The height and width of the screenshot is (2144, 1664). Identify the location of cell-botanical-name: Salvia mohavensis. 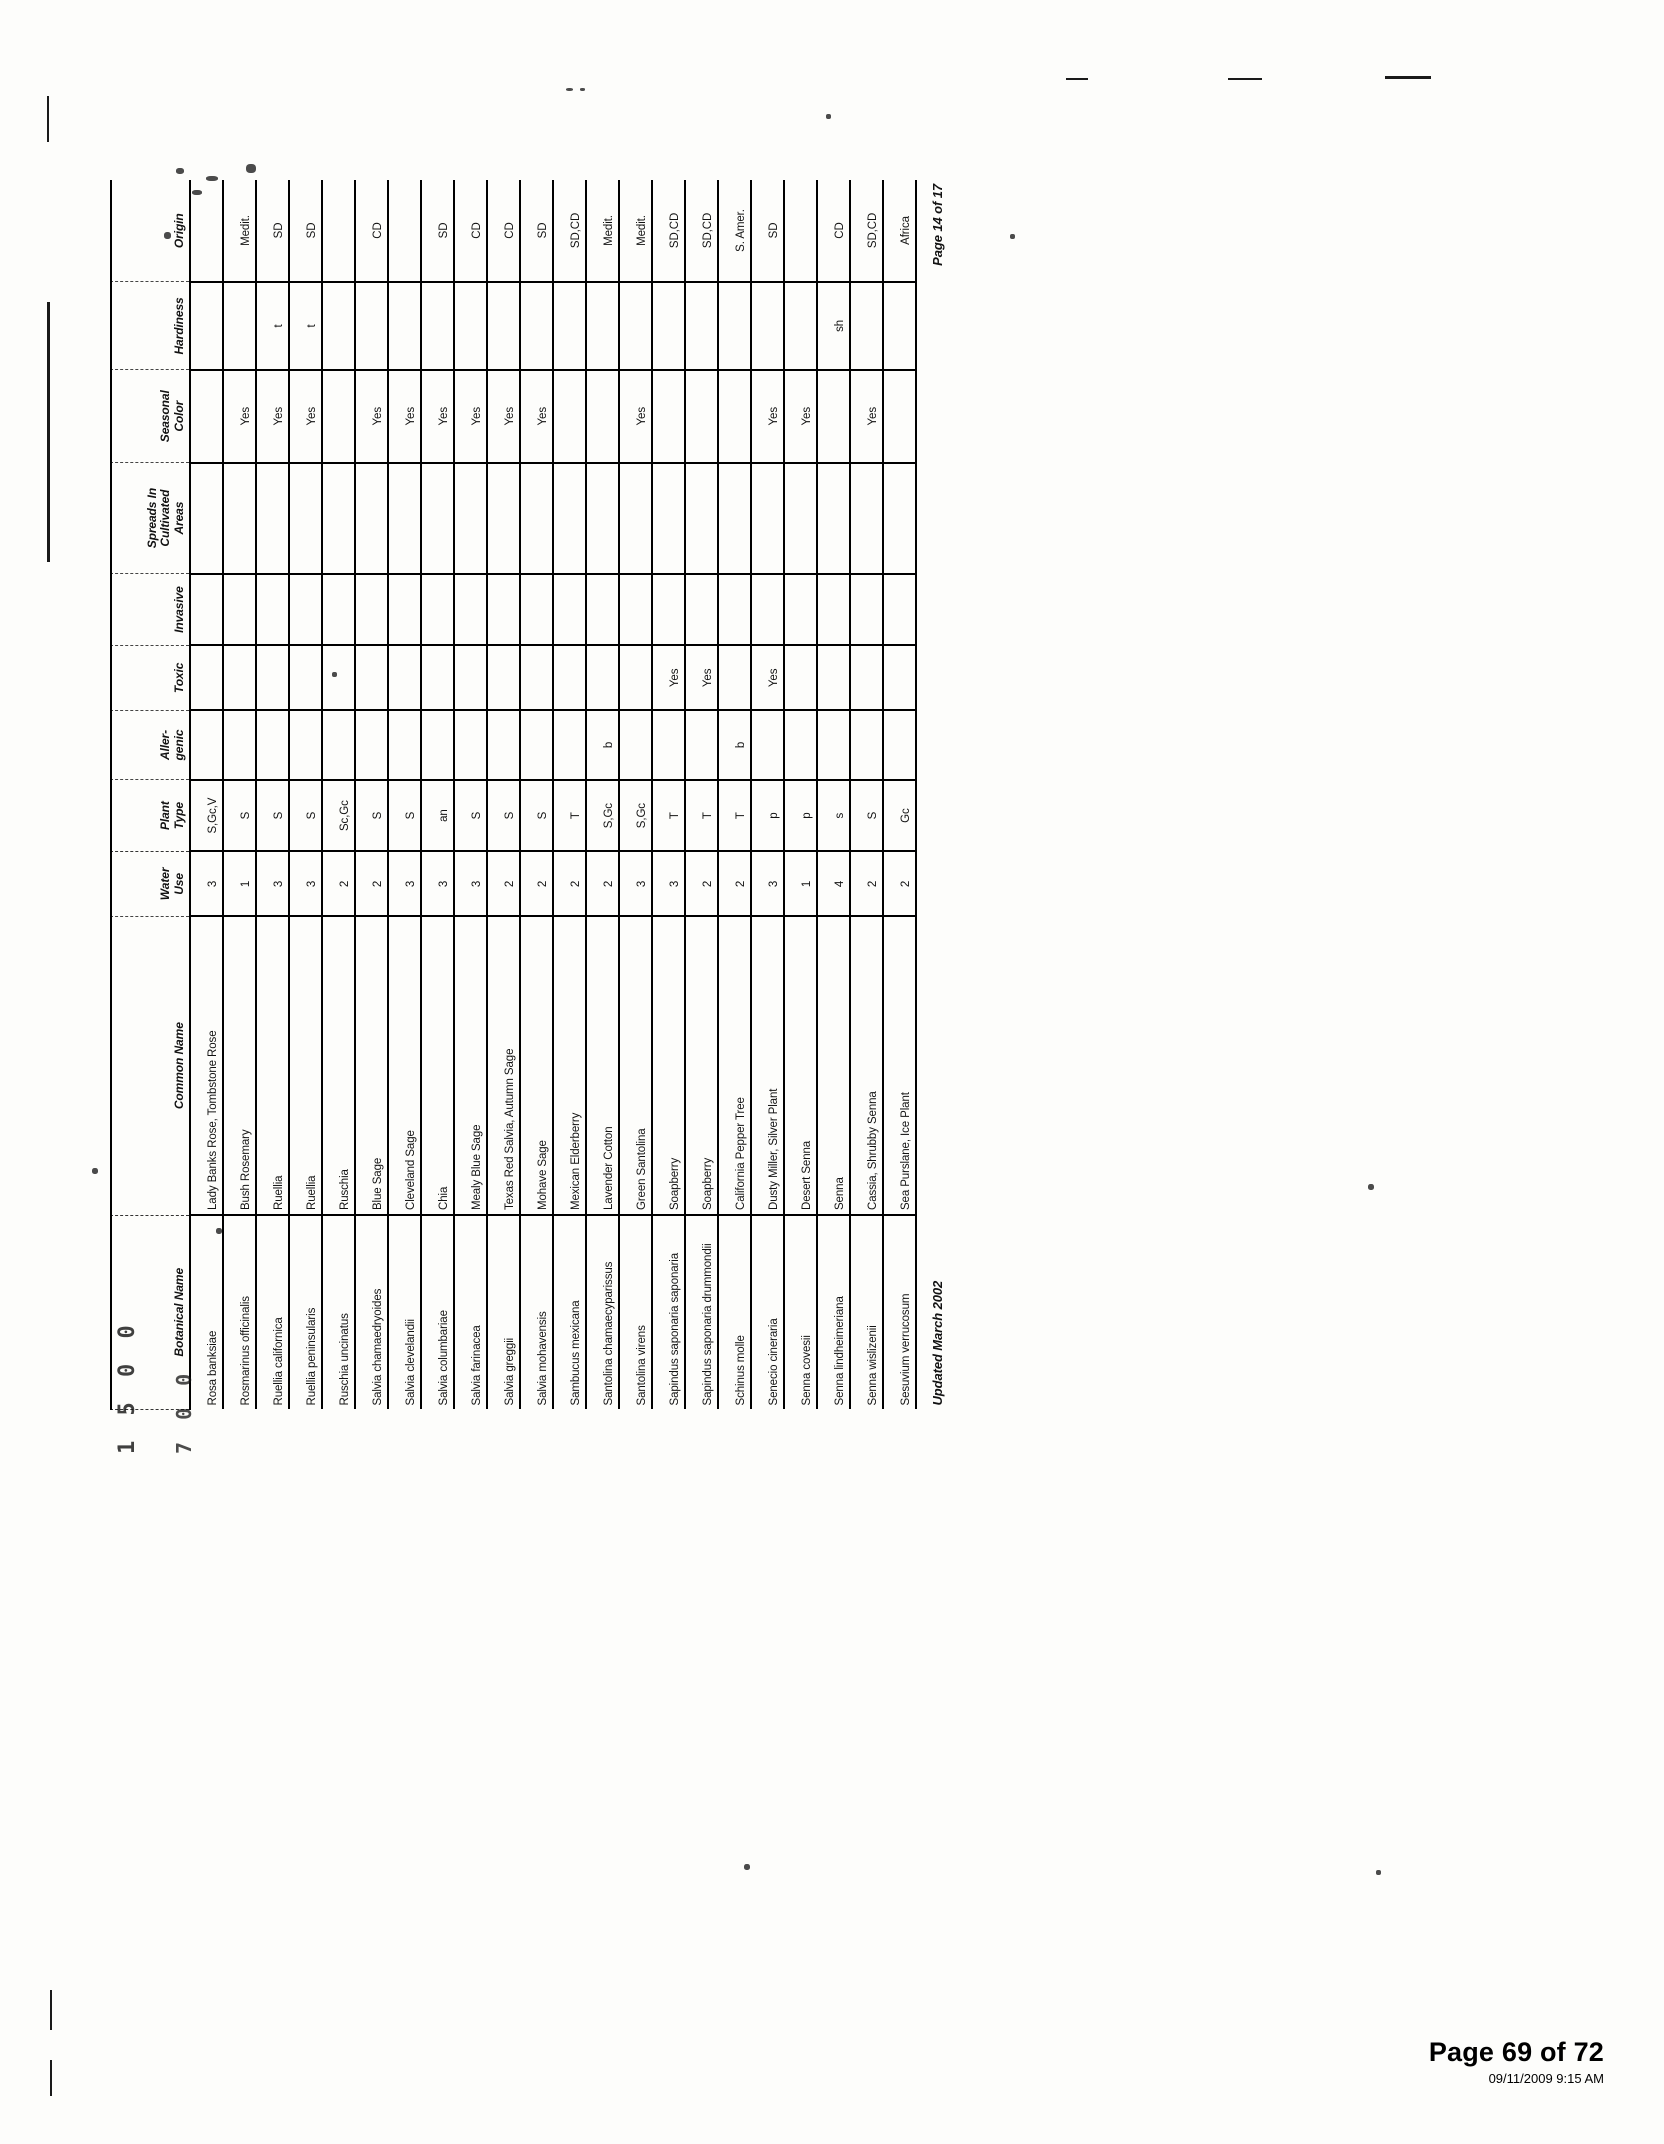
(536, 1312).